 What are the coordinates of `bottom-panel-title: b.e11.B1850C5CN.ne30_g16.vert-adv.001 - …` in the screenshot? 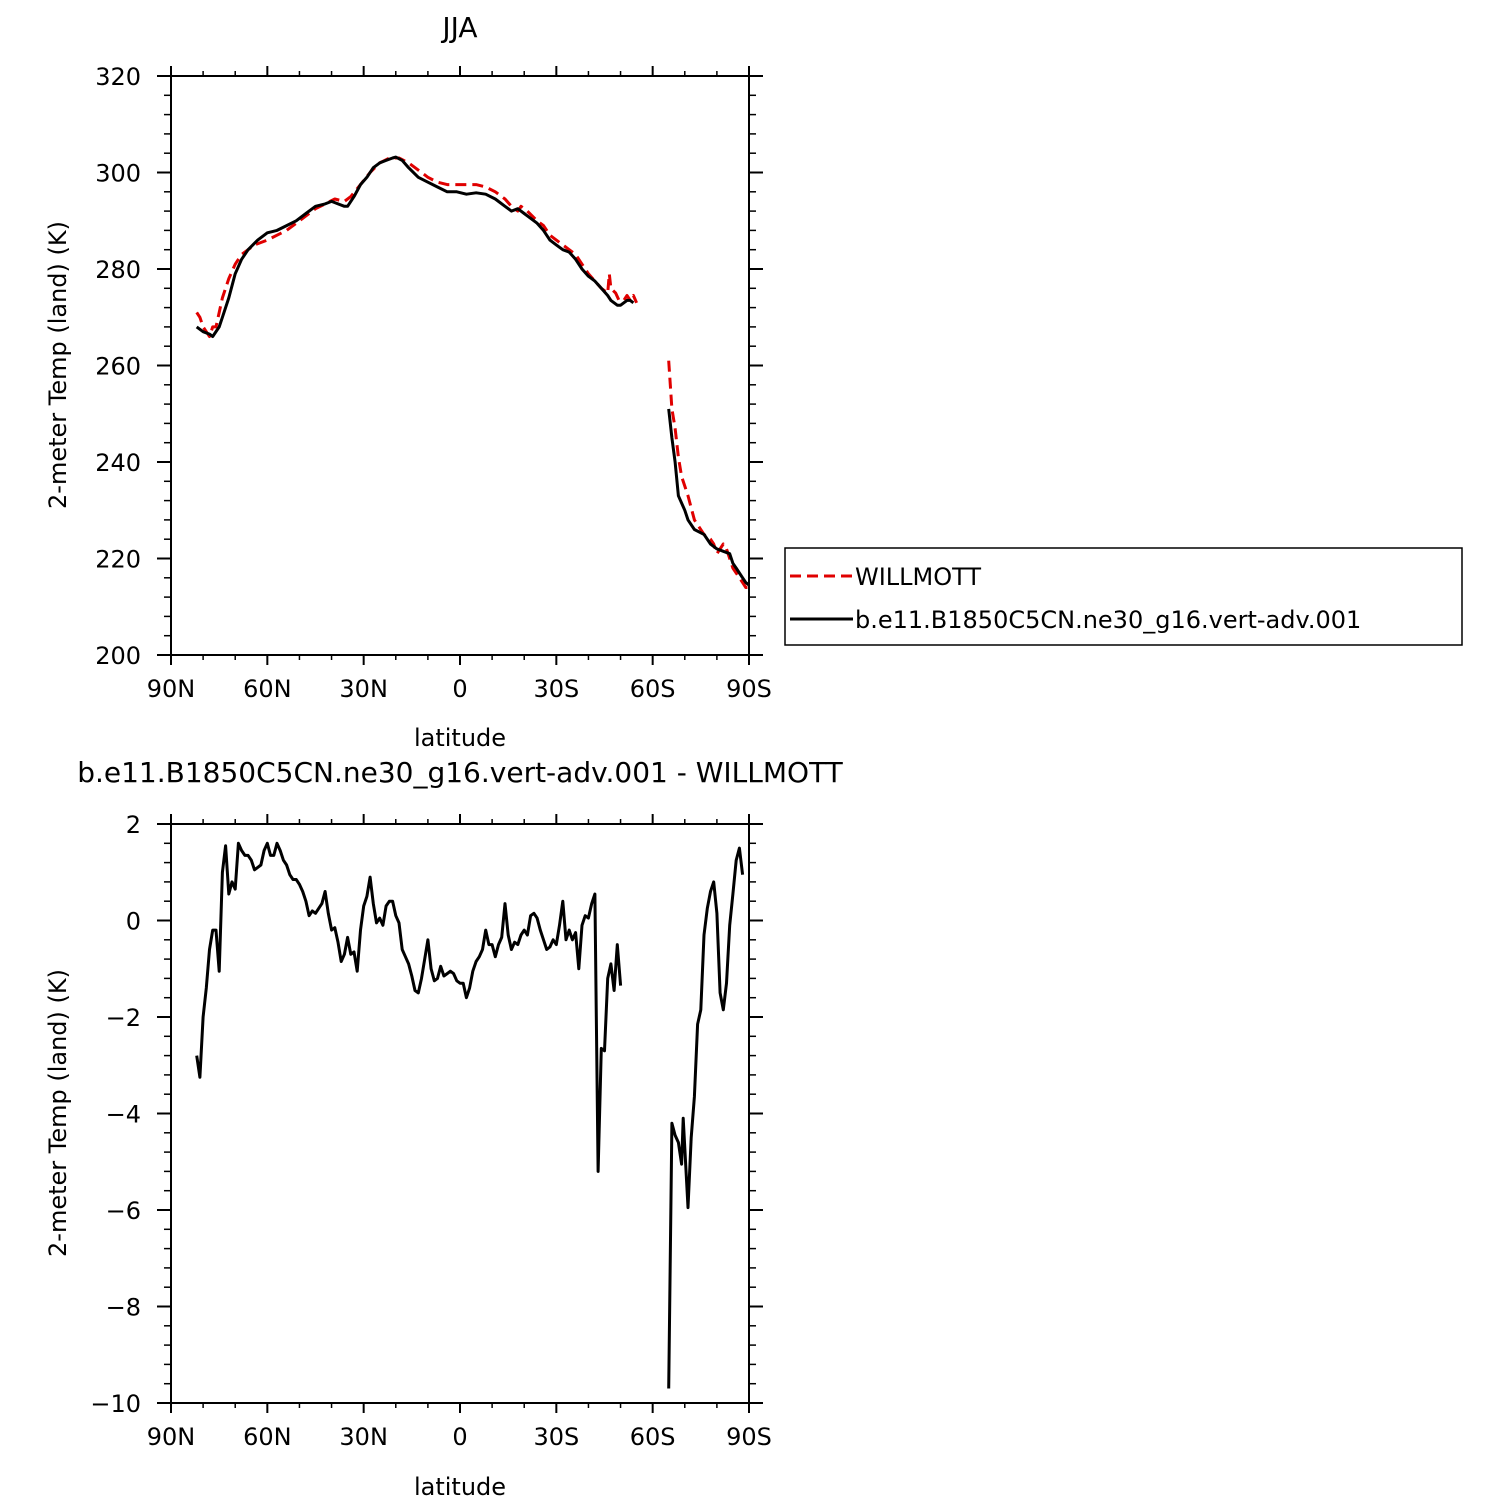 It's located at (460, 772).